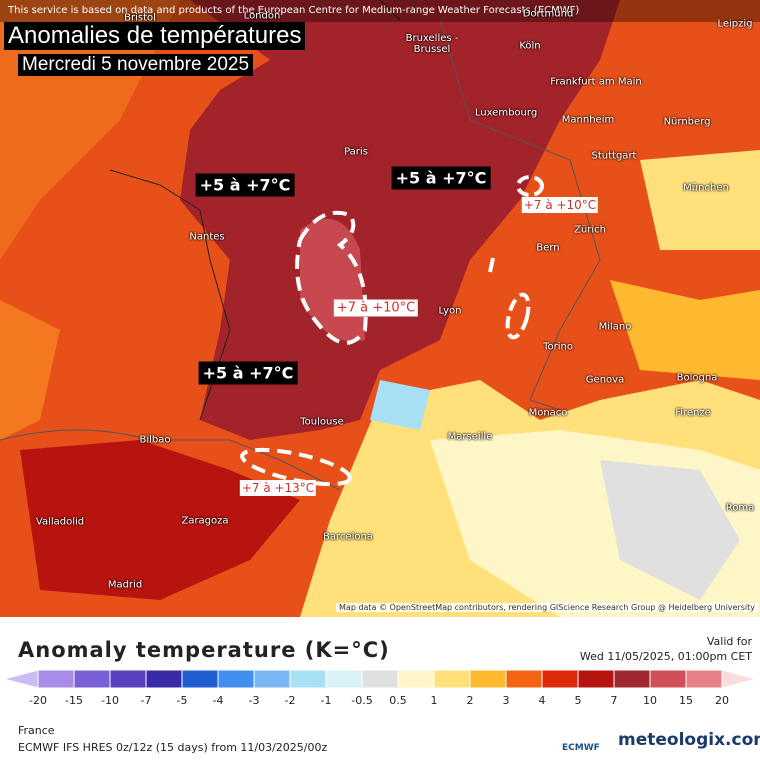  What do you see at coordinates (182, 700) in the screenshot?
I see `colorbar-tick-label: -5` at bounding box center [182, 700].